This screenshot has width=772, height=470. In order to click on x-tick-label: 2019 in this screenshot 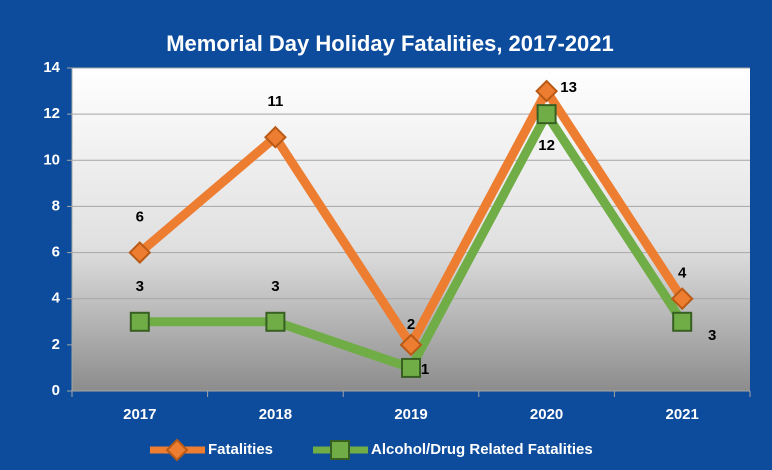, I will do `click(410, 414)`.